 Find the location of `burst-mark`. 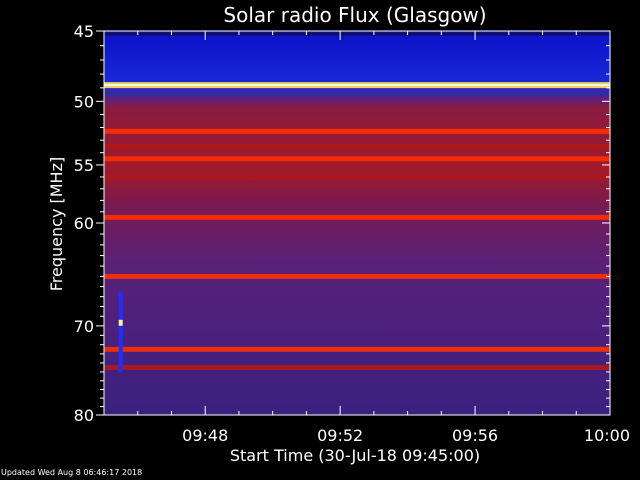

burst-mark is located at coordinates (120, 331).